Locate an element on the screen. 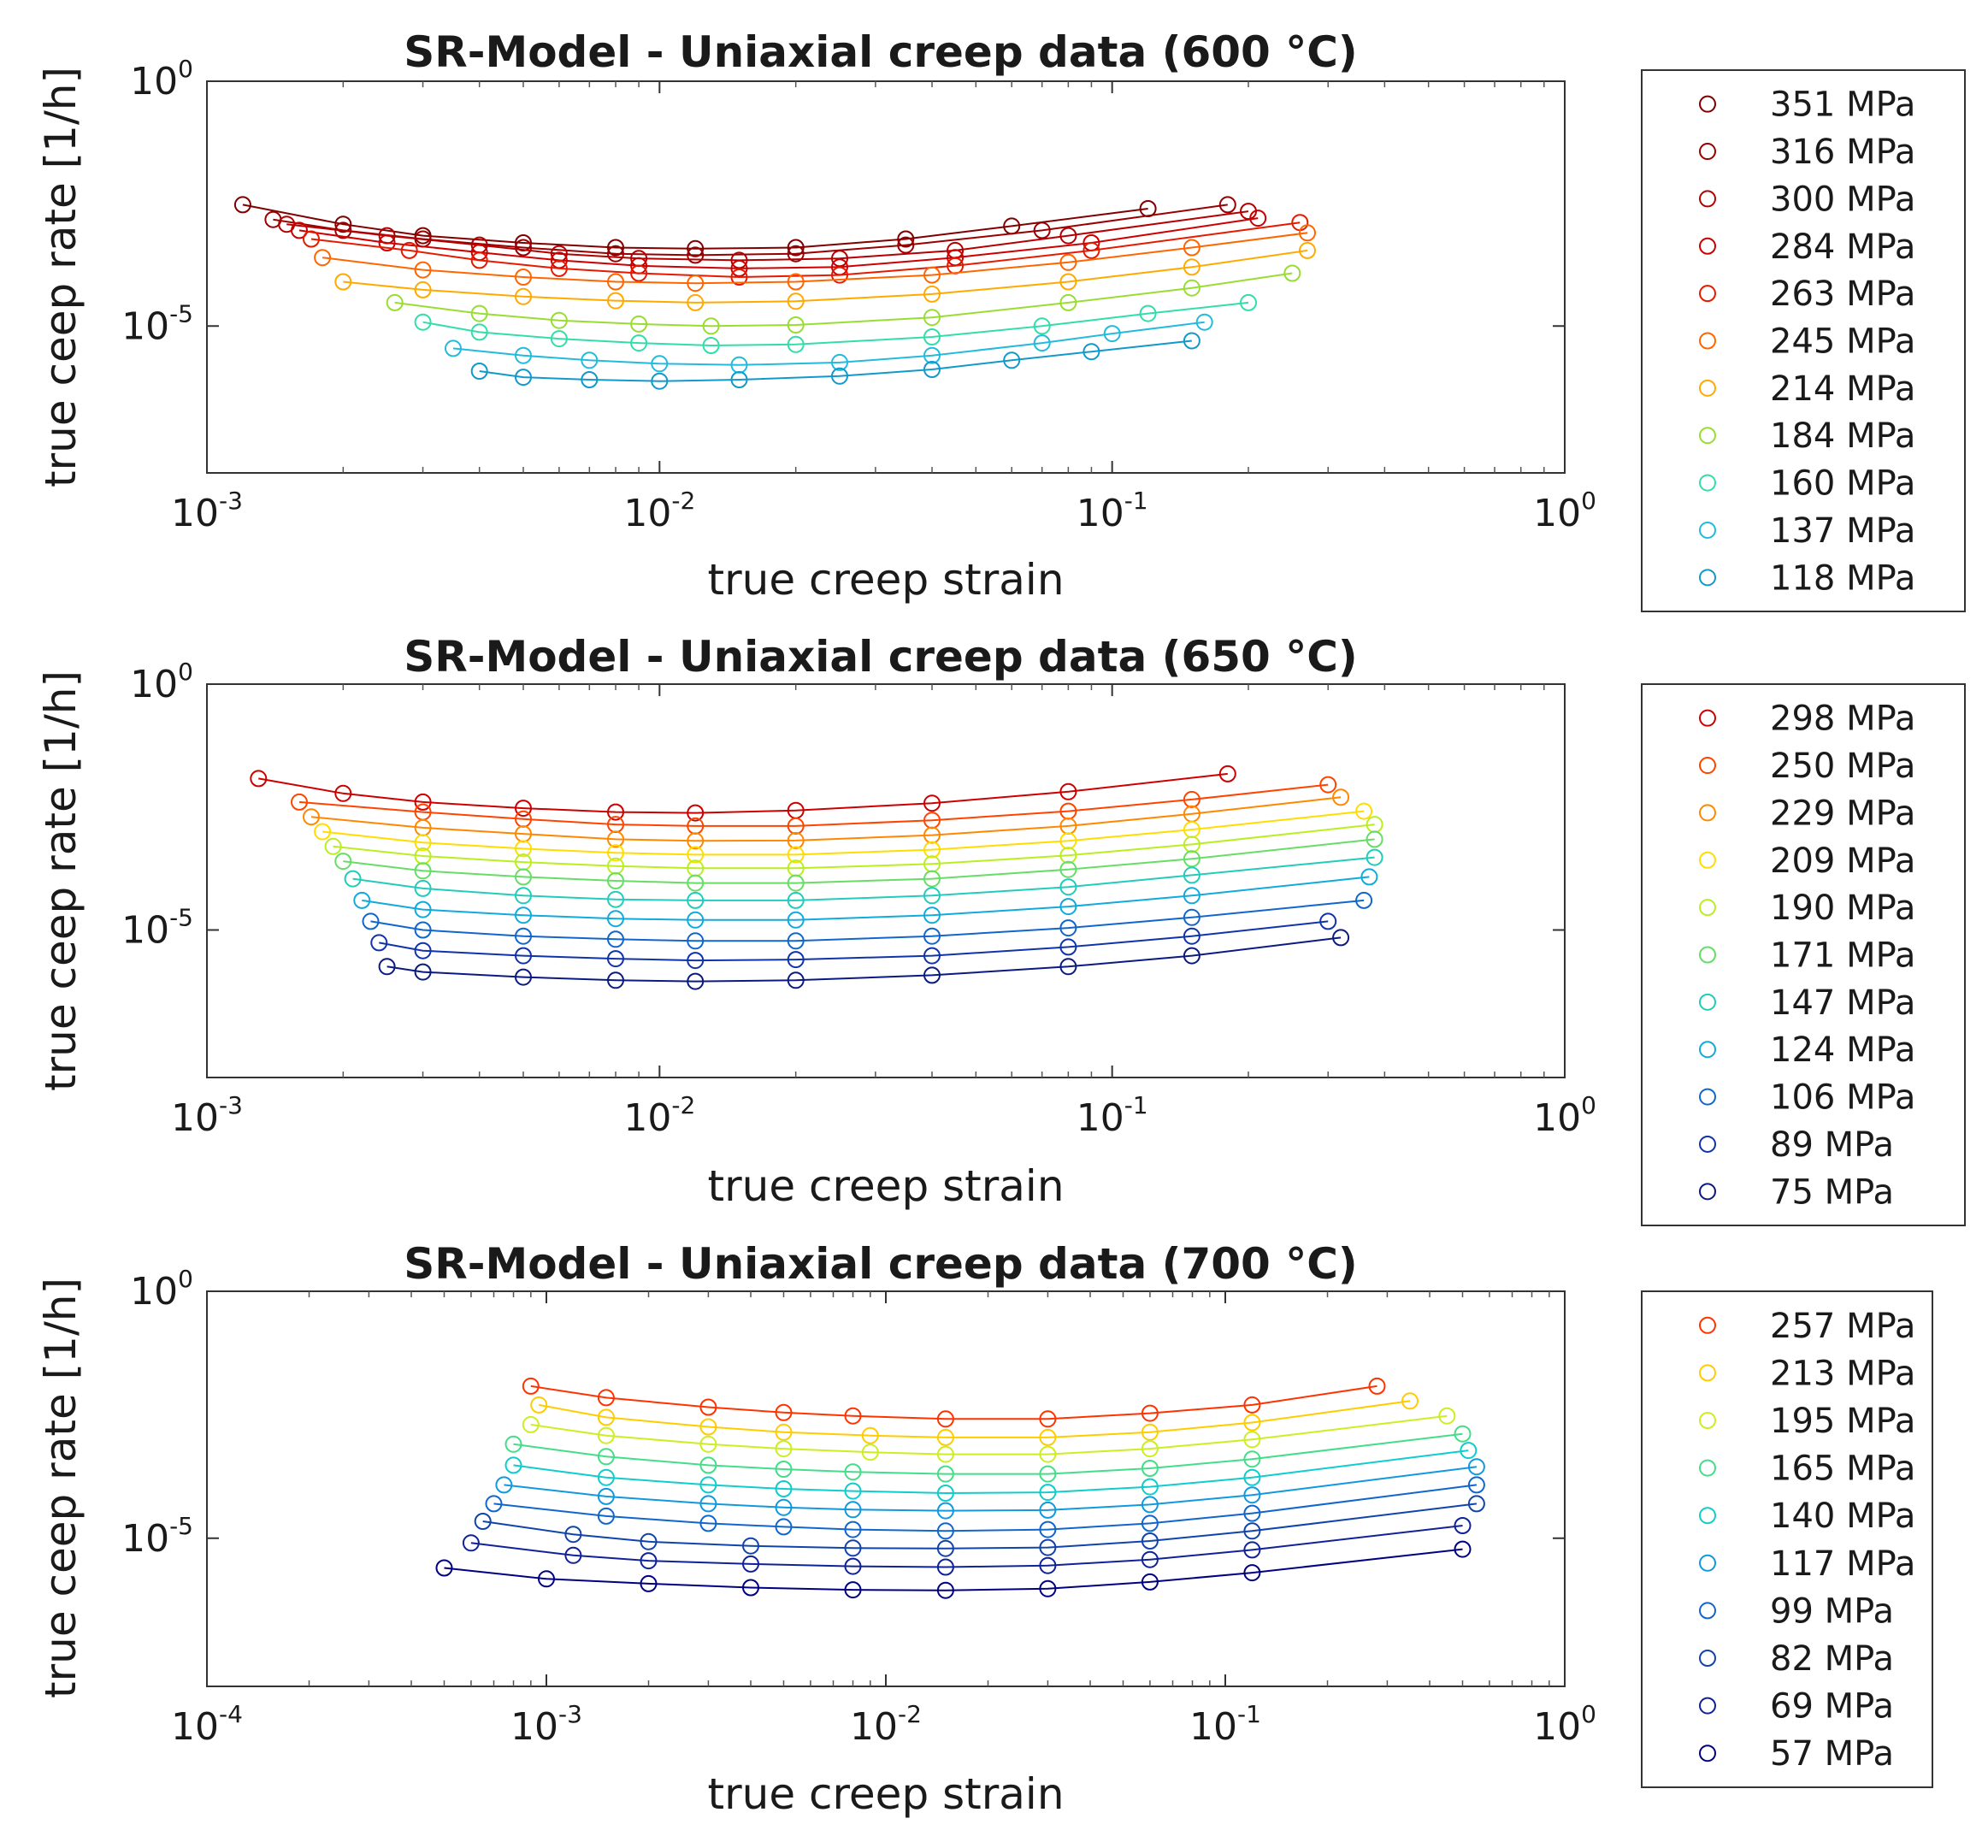 The width and height of the screenshot is (1988, 1848). legend-label: 298 MPa is located at coordinates (1842, 719).